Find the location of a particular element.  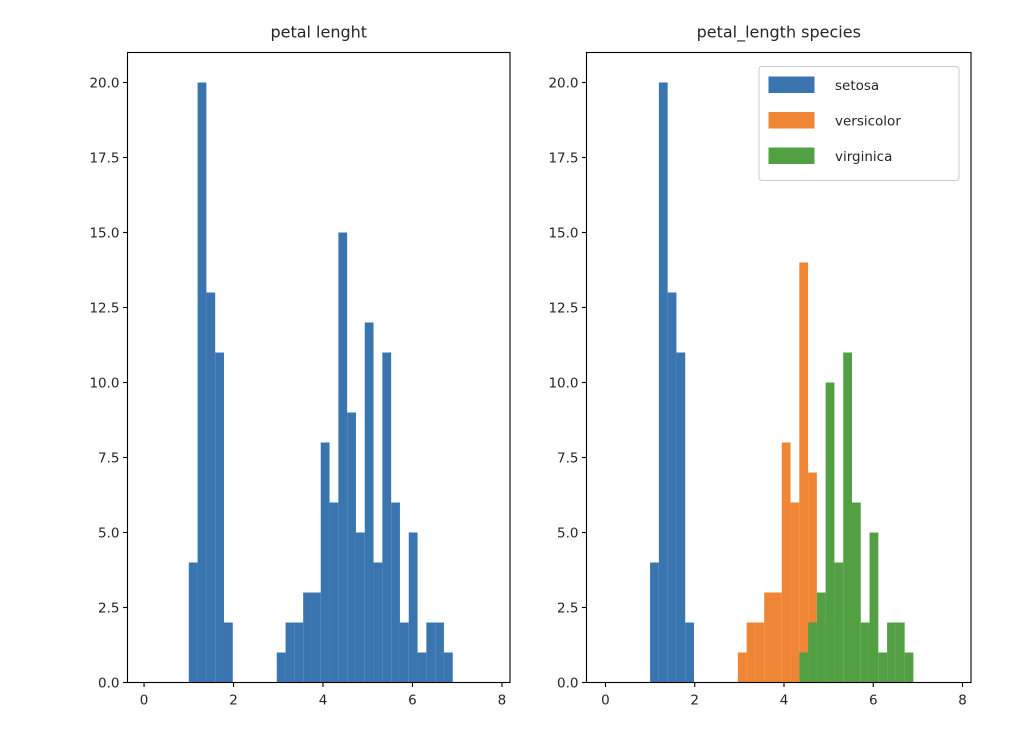

legend-label-virginica: virginica is located at coordinates (863, 157).